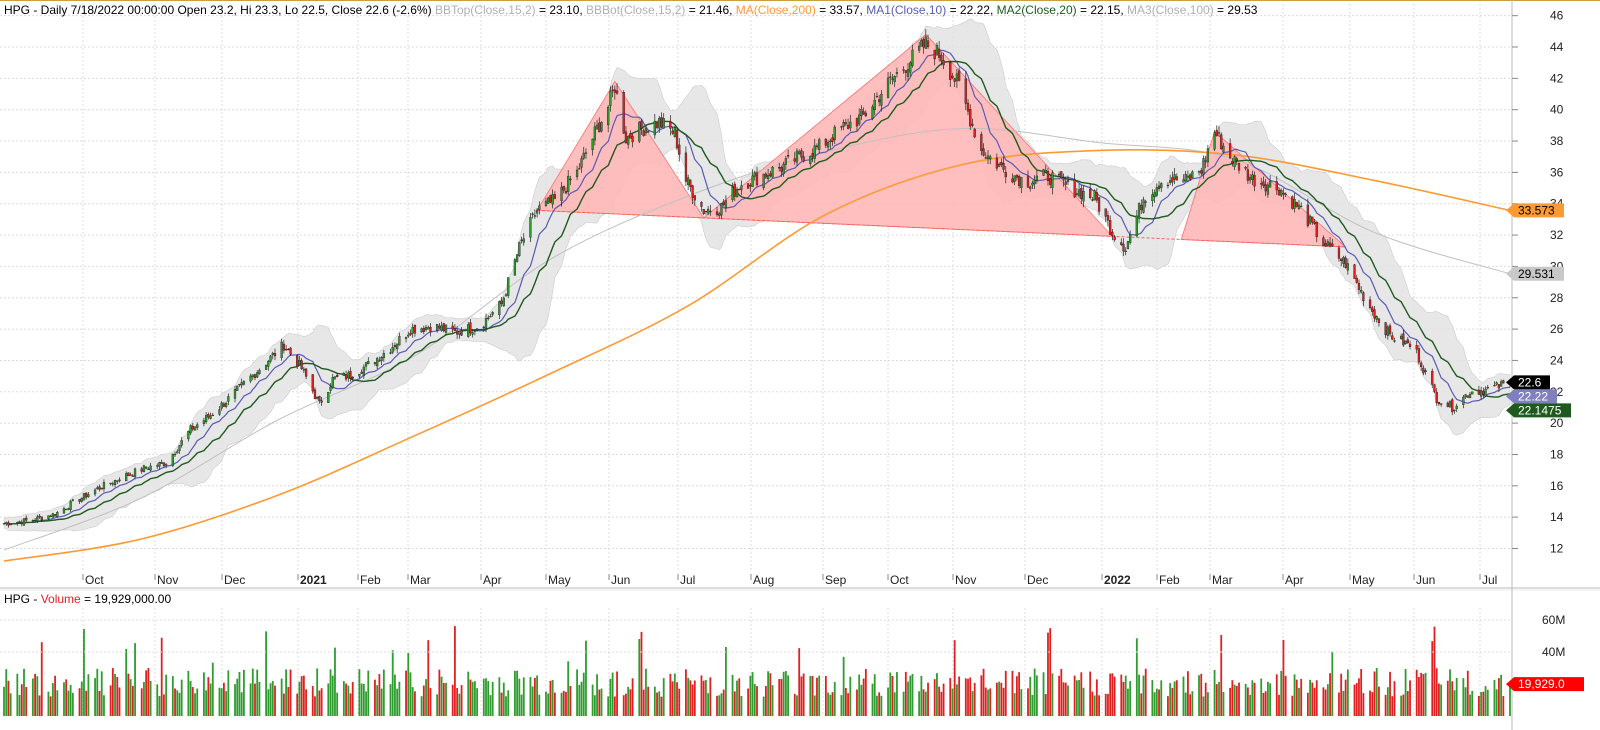  I want to click on x-tick-label: Mar, so click(1222, 580).